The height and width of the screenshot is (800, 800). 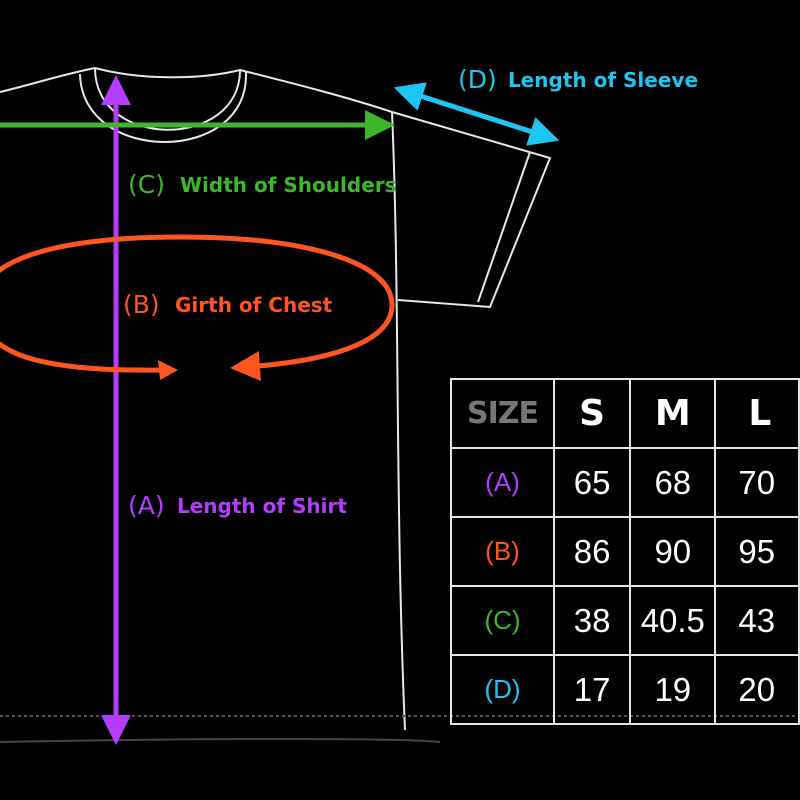 I want to click on label-sleeve: (D) Length of Sleeve, so click(x=578, y=79).